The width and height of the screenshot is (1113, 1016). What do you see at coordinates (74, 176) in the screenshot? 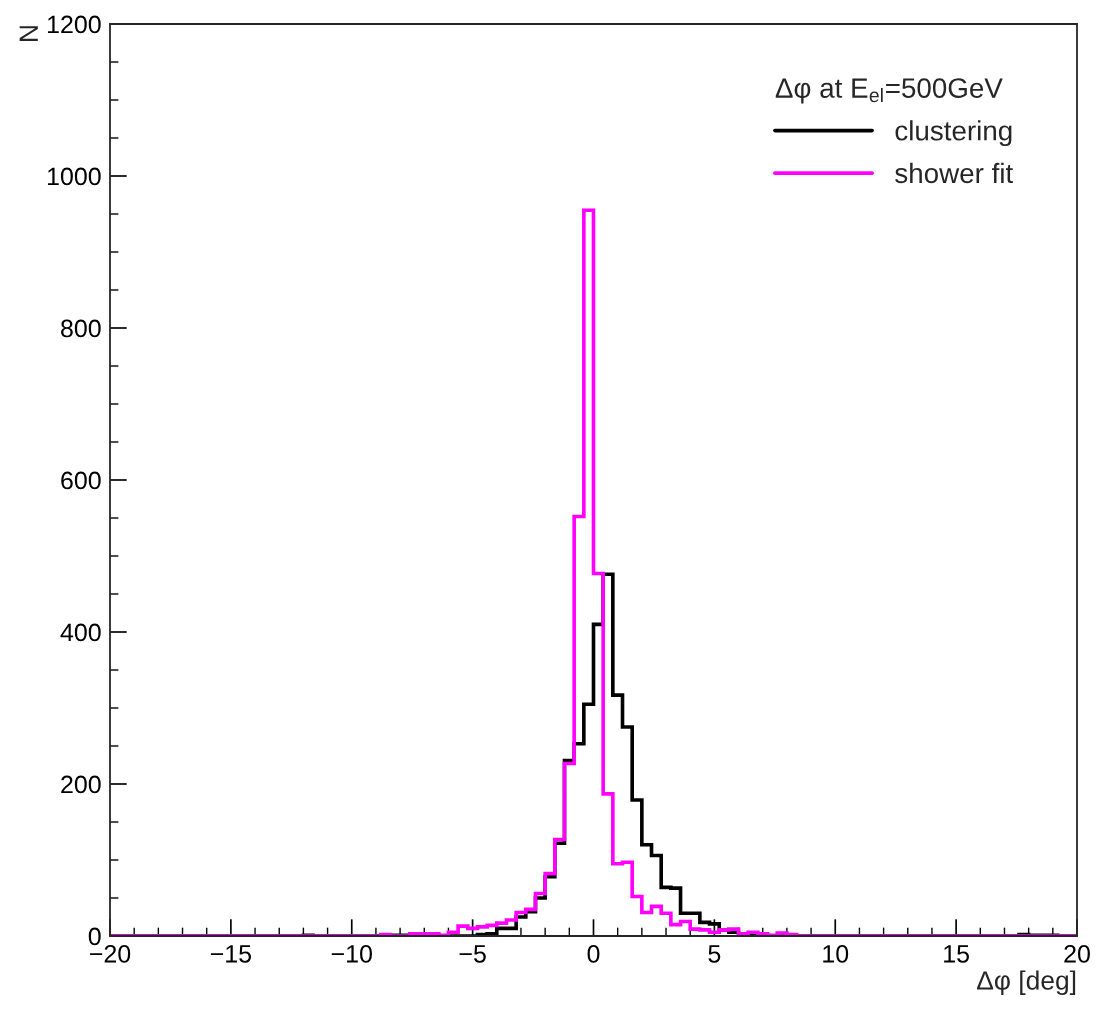
I see `y-tick-label: 1000` at bounding box center [74, 176].